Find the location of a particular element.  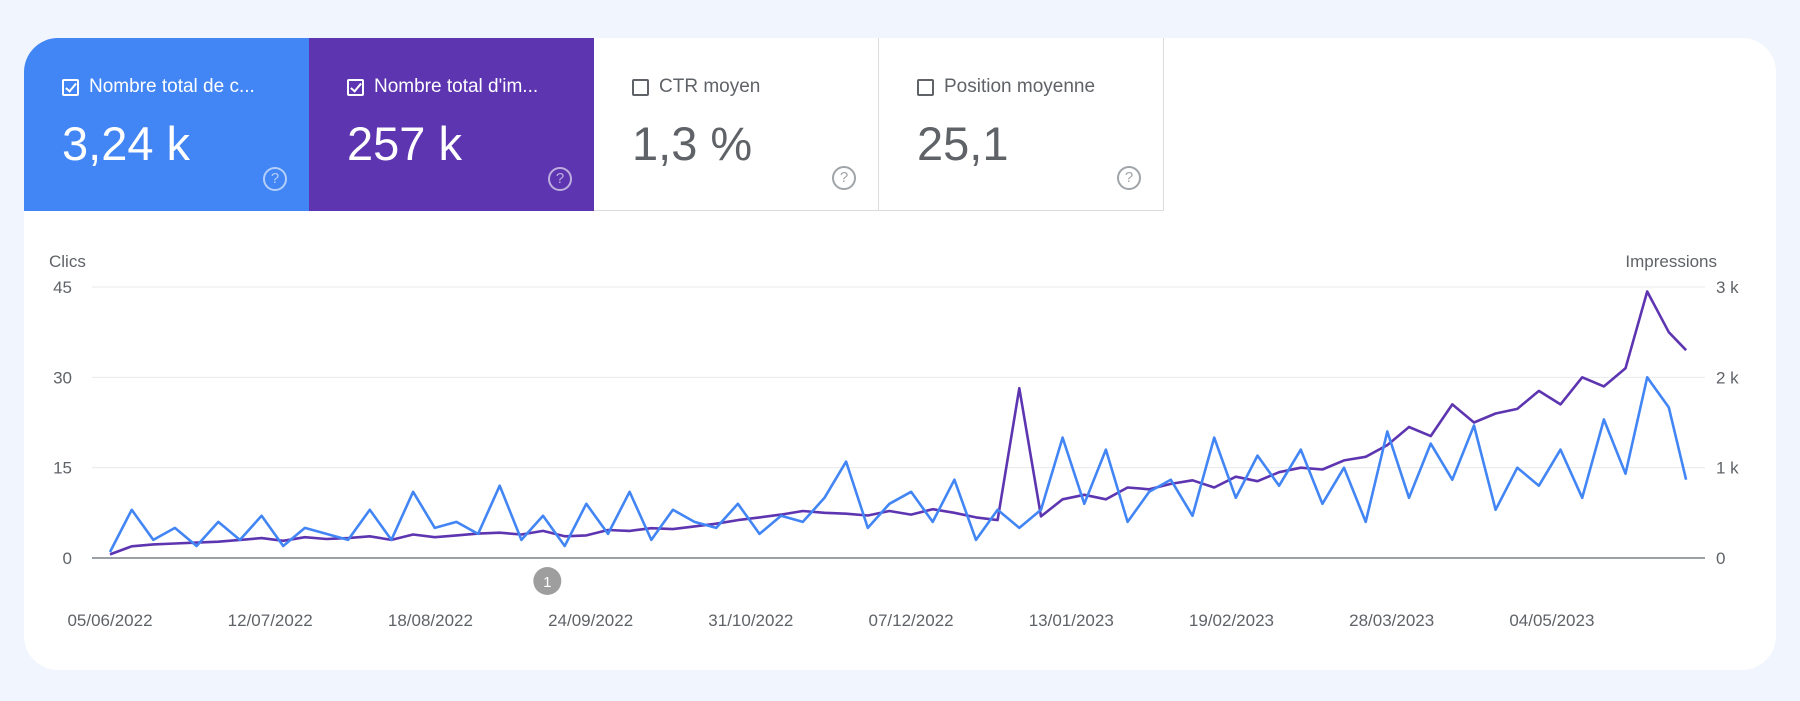

metric-value: 3,24 k is located at coordinates (126, 143).